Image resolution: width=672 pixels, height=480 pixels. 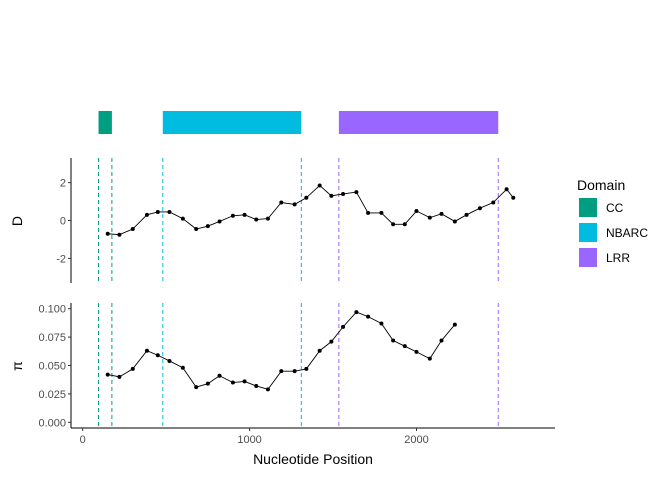 I want to click on domain-bars, so click(x=298, y=122).